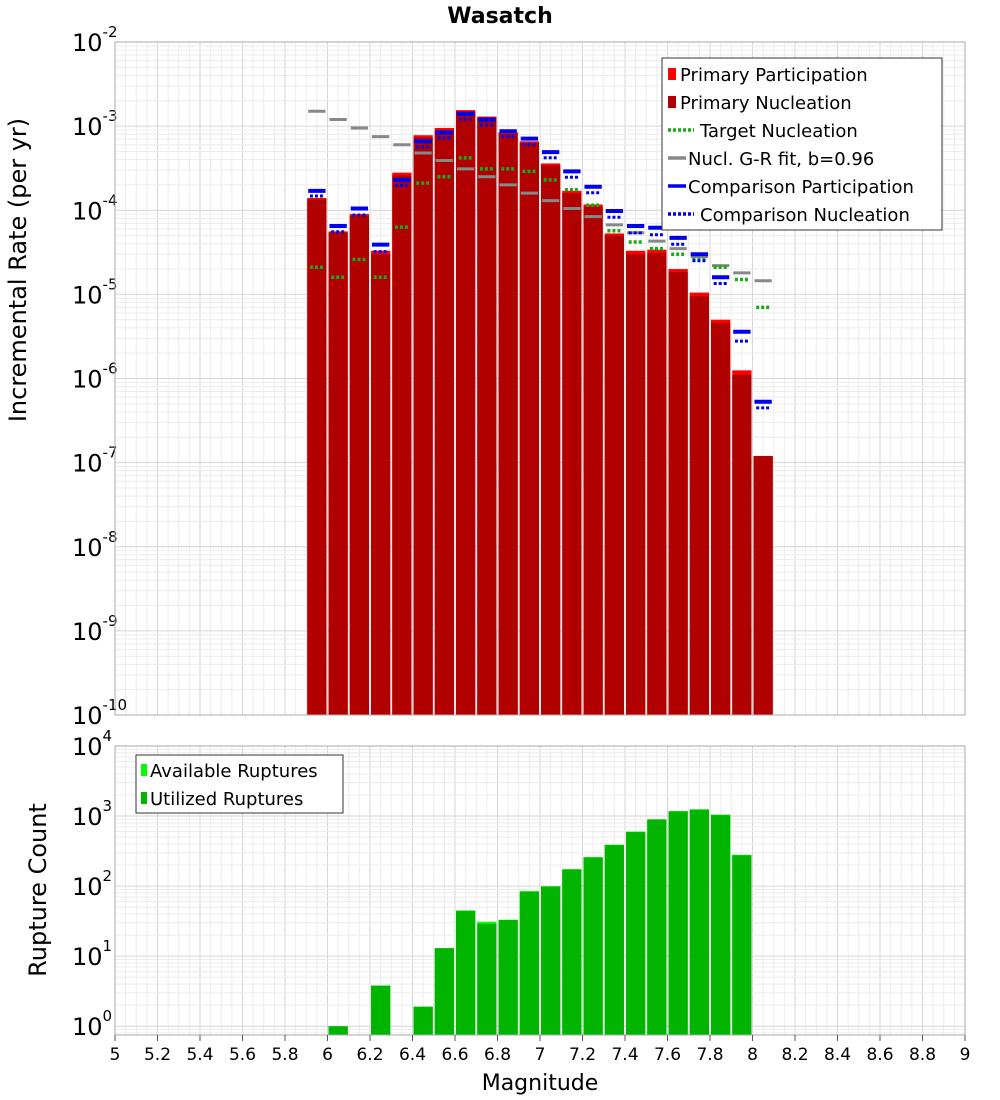 The width and height of the screenshot is (1000, 1100). Describe the element at coordinates (226, 799) in the screenshot. I see `legend-label: Utilized Ruptures` at that location.